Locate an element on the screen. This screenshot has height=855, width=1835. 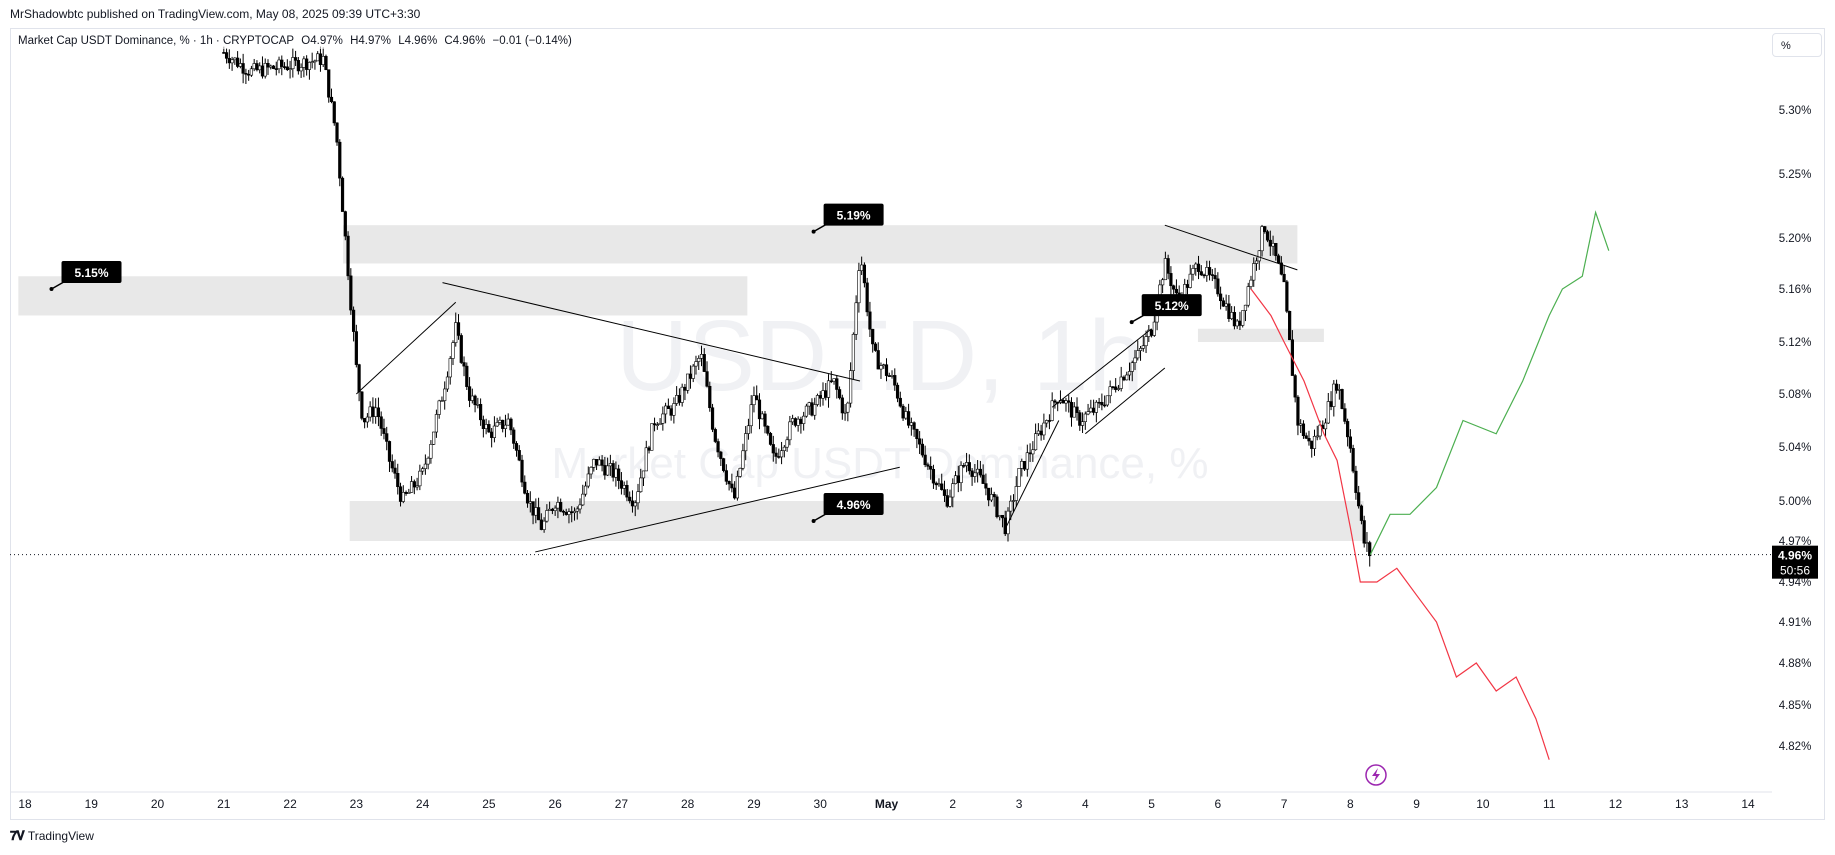
watermark-ticker: USDT.D, 1h is located at coordinates (880, 356).